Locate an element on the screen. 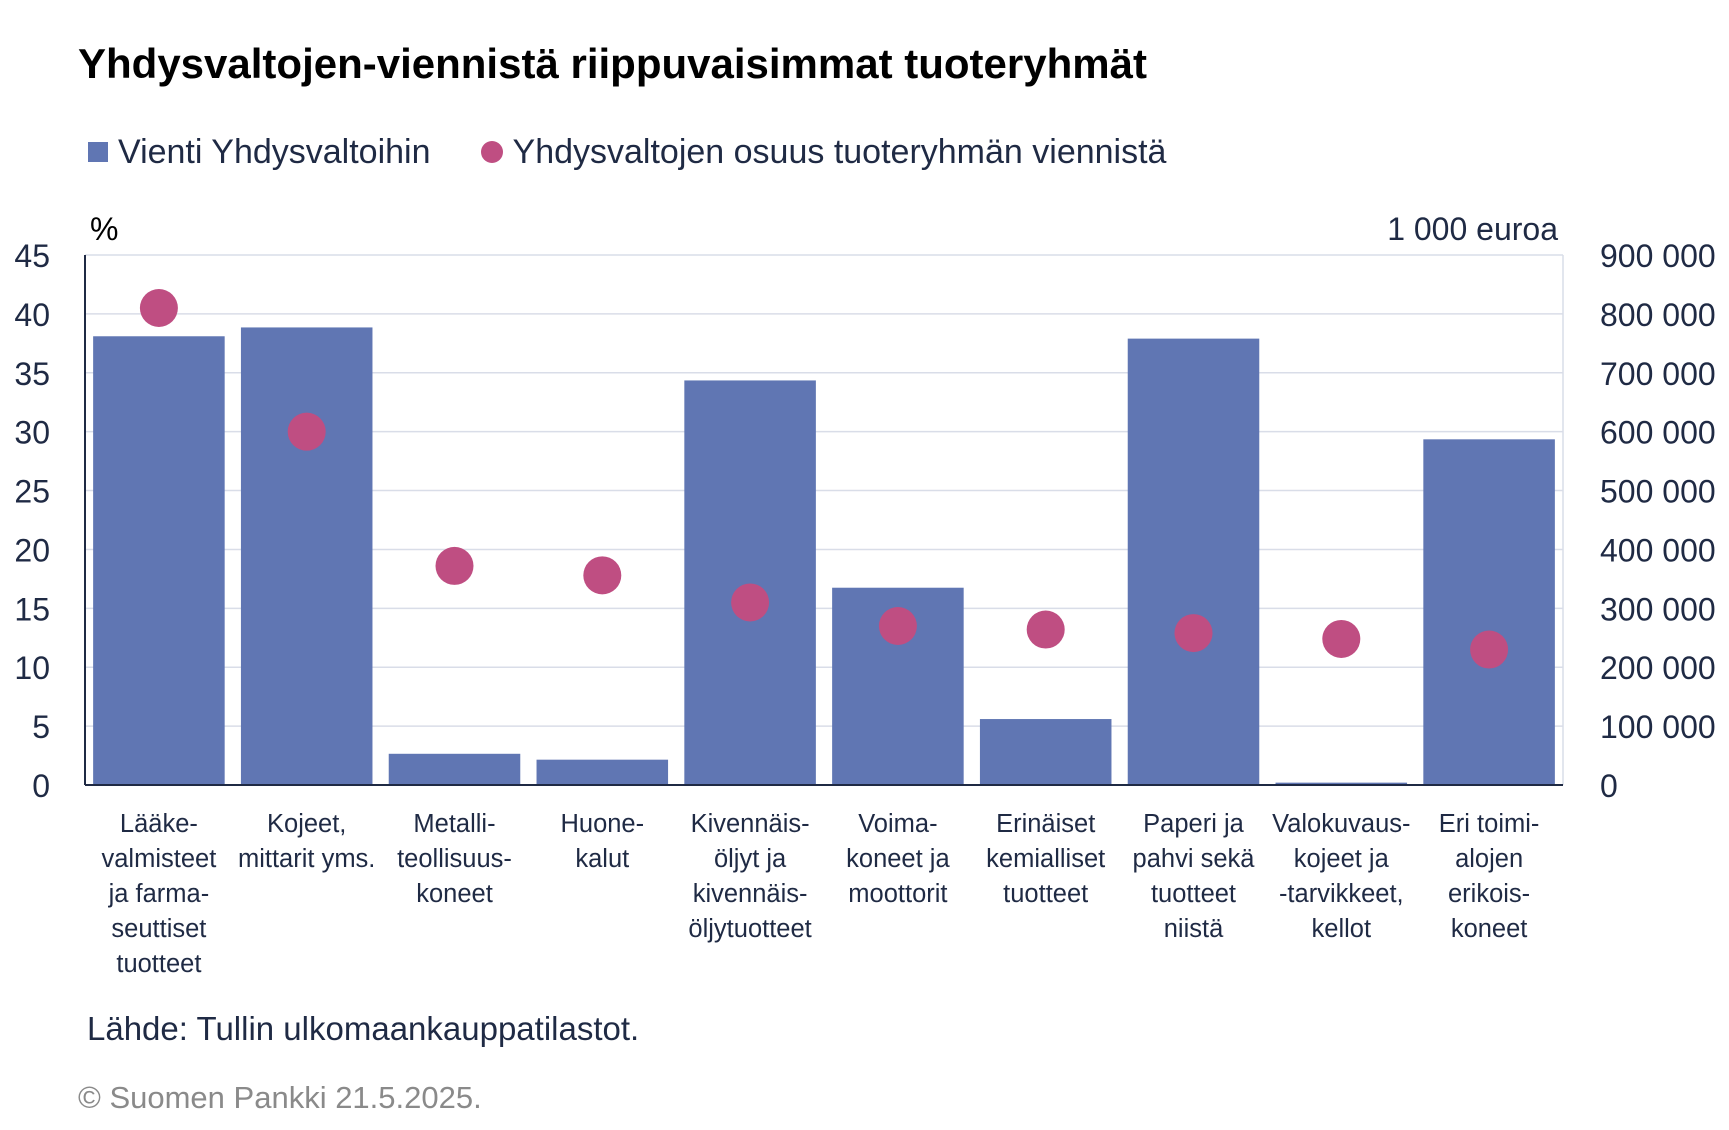 The width and height of the screenshot is (1729, 1130). right-tick-label: 100 000 is located at coordinates (1658, 727).